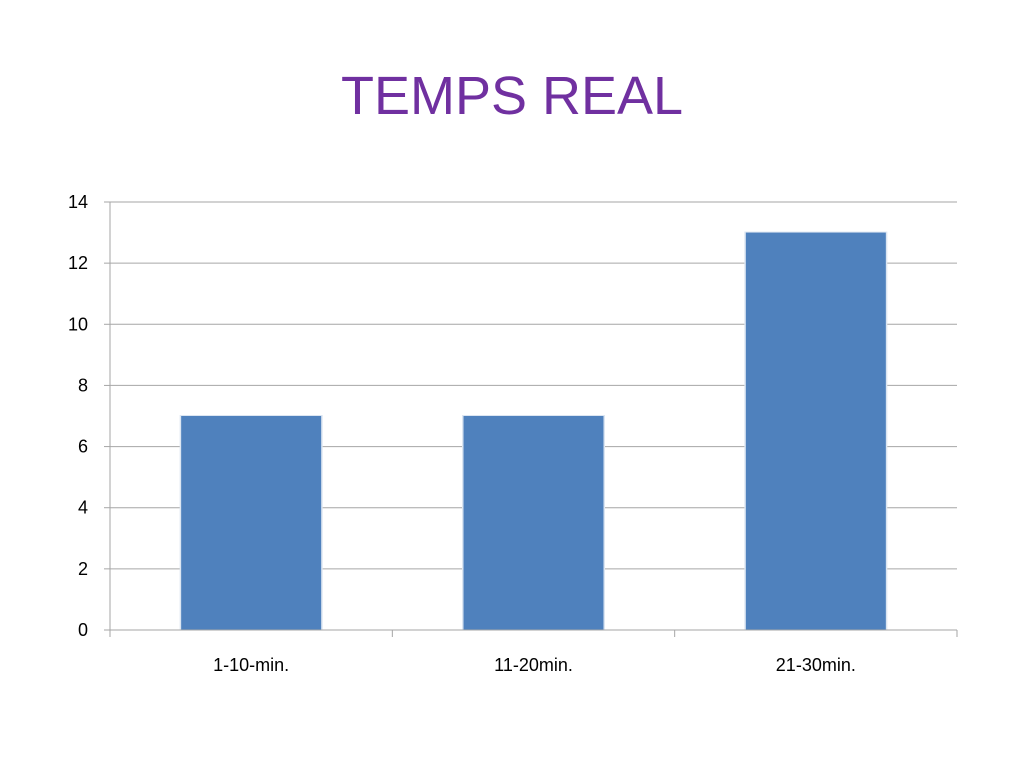  I want to click on y-tick-label: 0, so click(83, 630).